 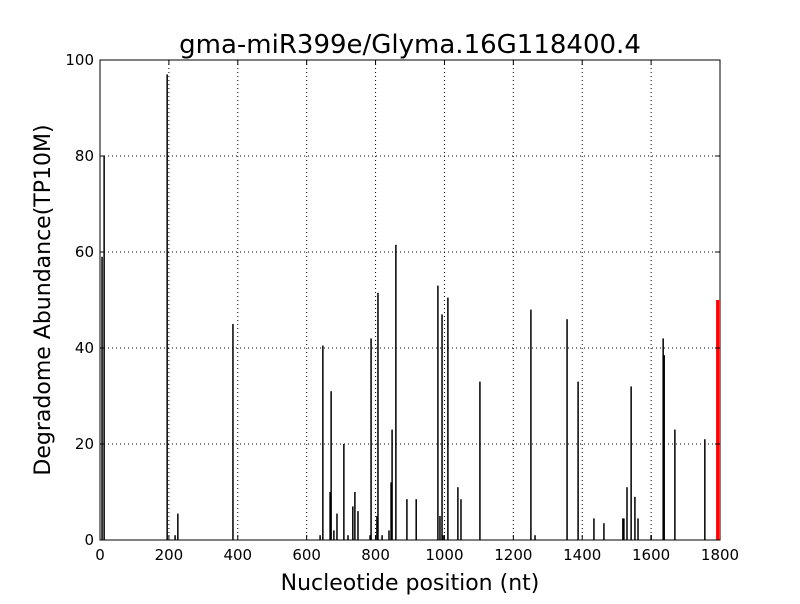 What do you see at coordinates (84, 156) in the screenshot?
I see `y-tick-label: 80` at bounding box center [84, 156].